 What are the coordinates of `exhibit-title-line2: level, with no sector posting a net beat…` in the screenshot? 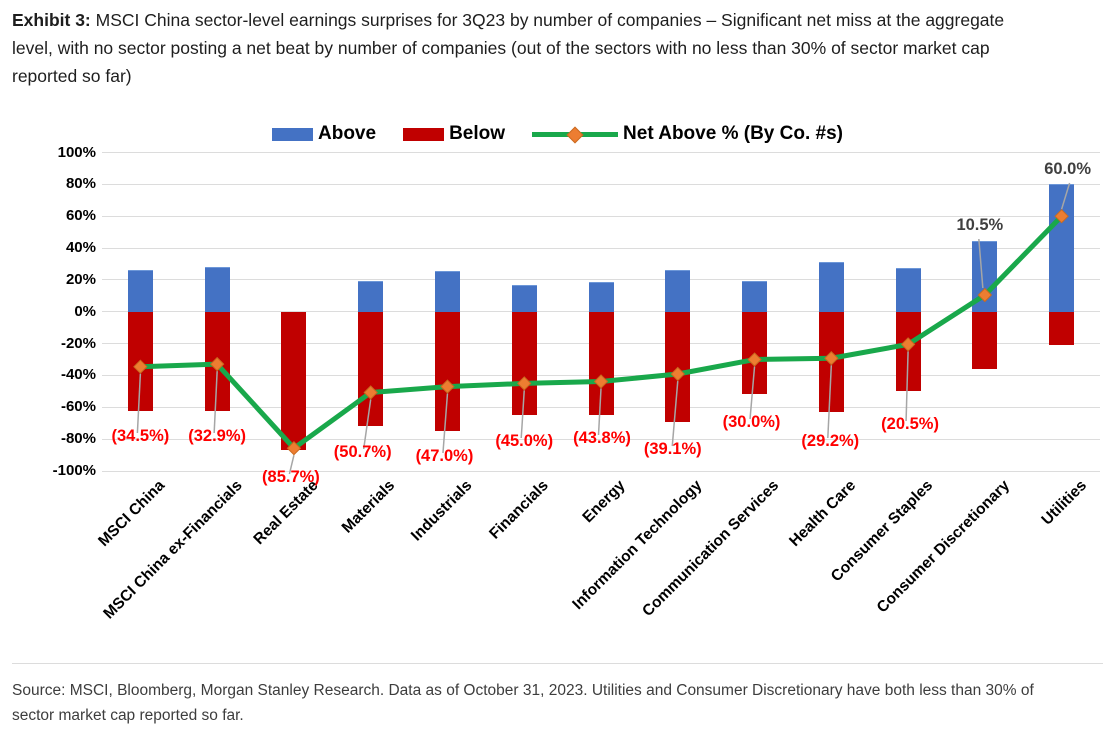 It's located at (501, 48).